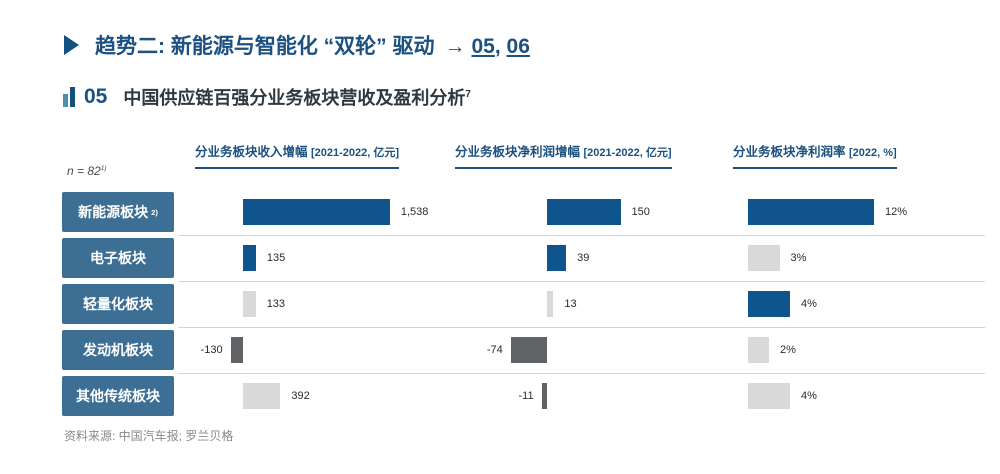  Describe the element at coordinates (87, 171) in the screenshot. I see `sample-size-note: n = 821)` at that location.